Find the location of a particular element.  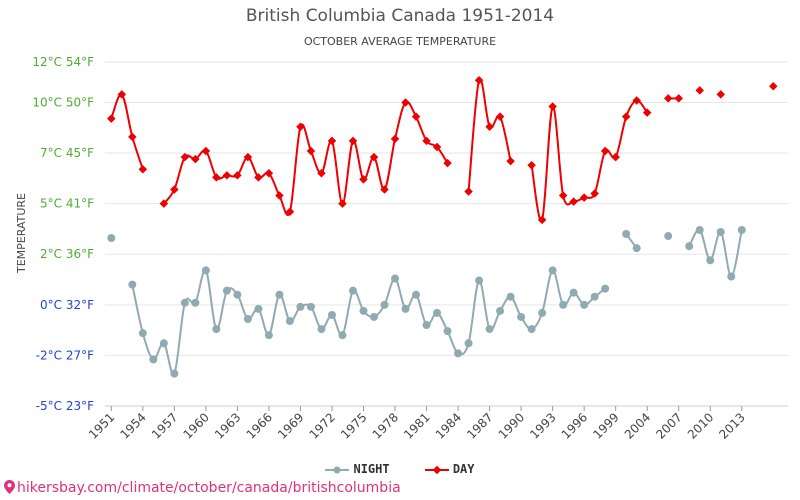

legend-item-night: NIGHT is located at coordinates (357, 469).